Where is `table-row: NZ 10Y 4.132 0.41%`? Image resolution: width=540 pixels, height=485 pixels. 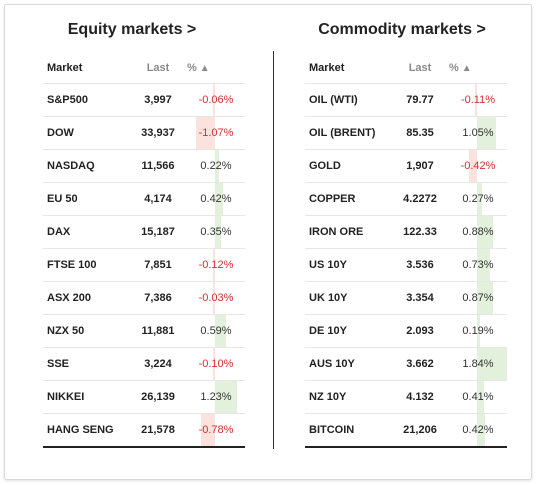
table-row: NZ 10Y 4.132 0.41% is located at coordinates (406, 397).